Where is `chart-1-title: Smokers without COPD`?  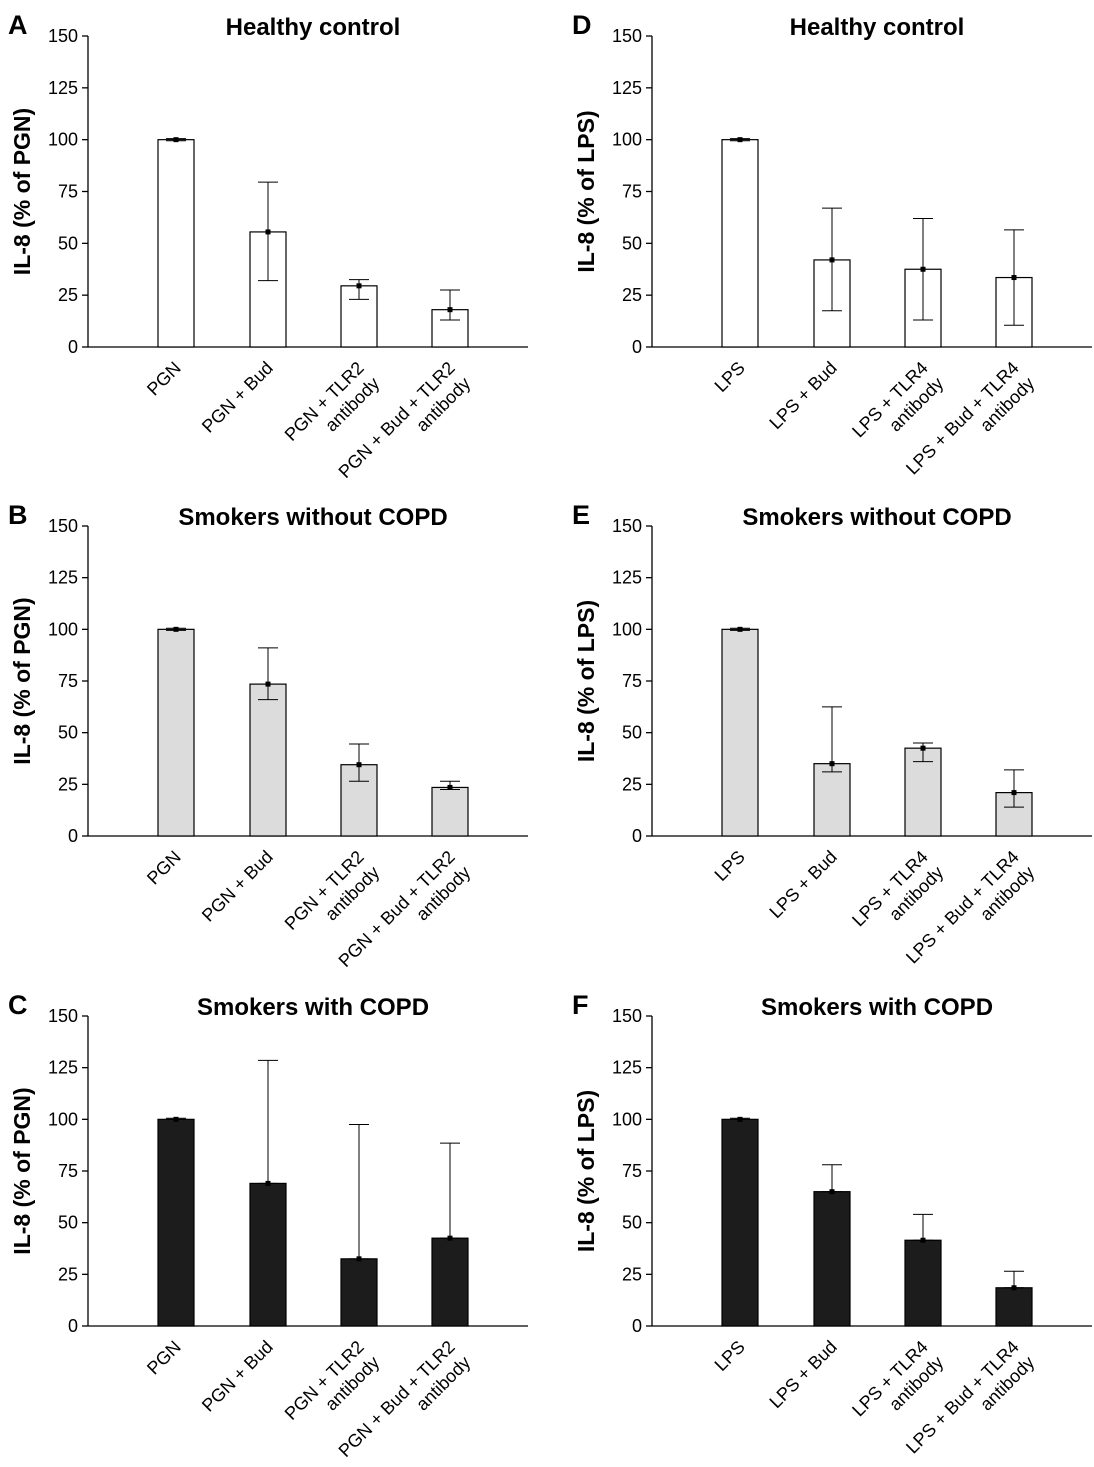
chart-1-title: Smokers without COPD is located at coordinates (312, 517).